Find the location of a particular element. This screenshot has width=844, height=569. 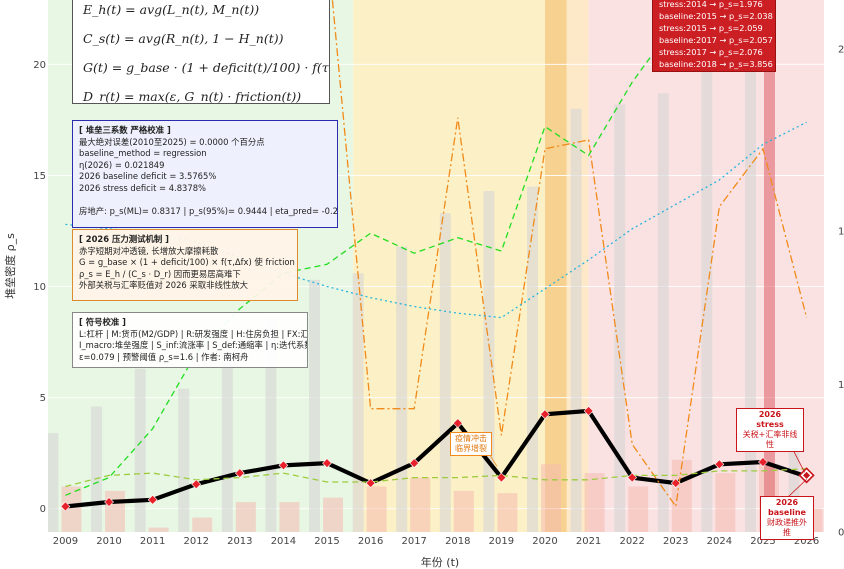

symbols-title: [ 符号校准 ] is located at coordinates (102, 322).